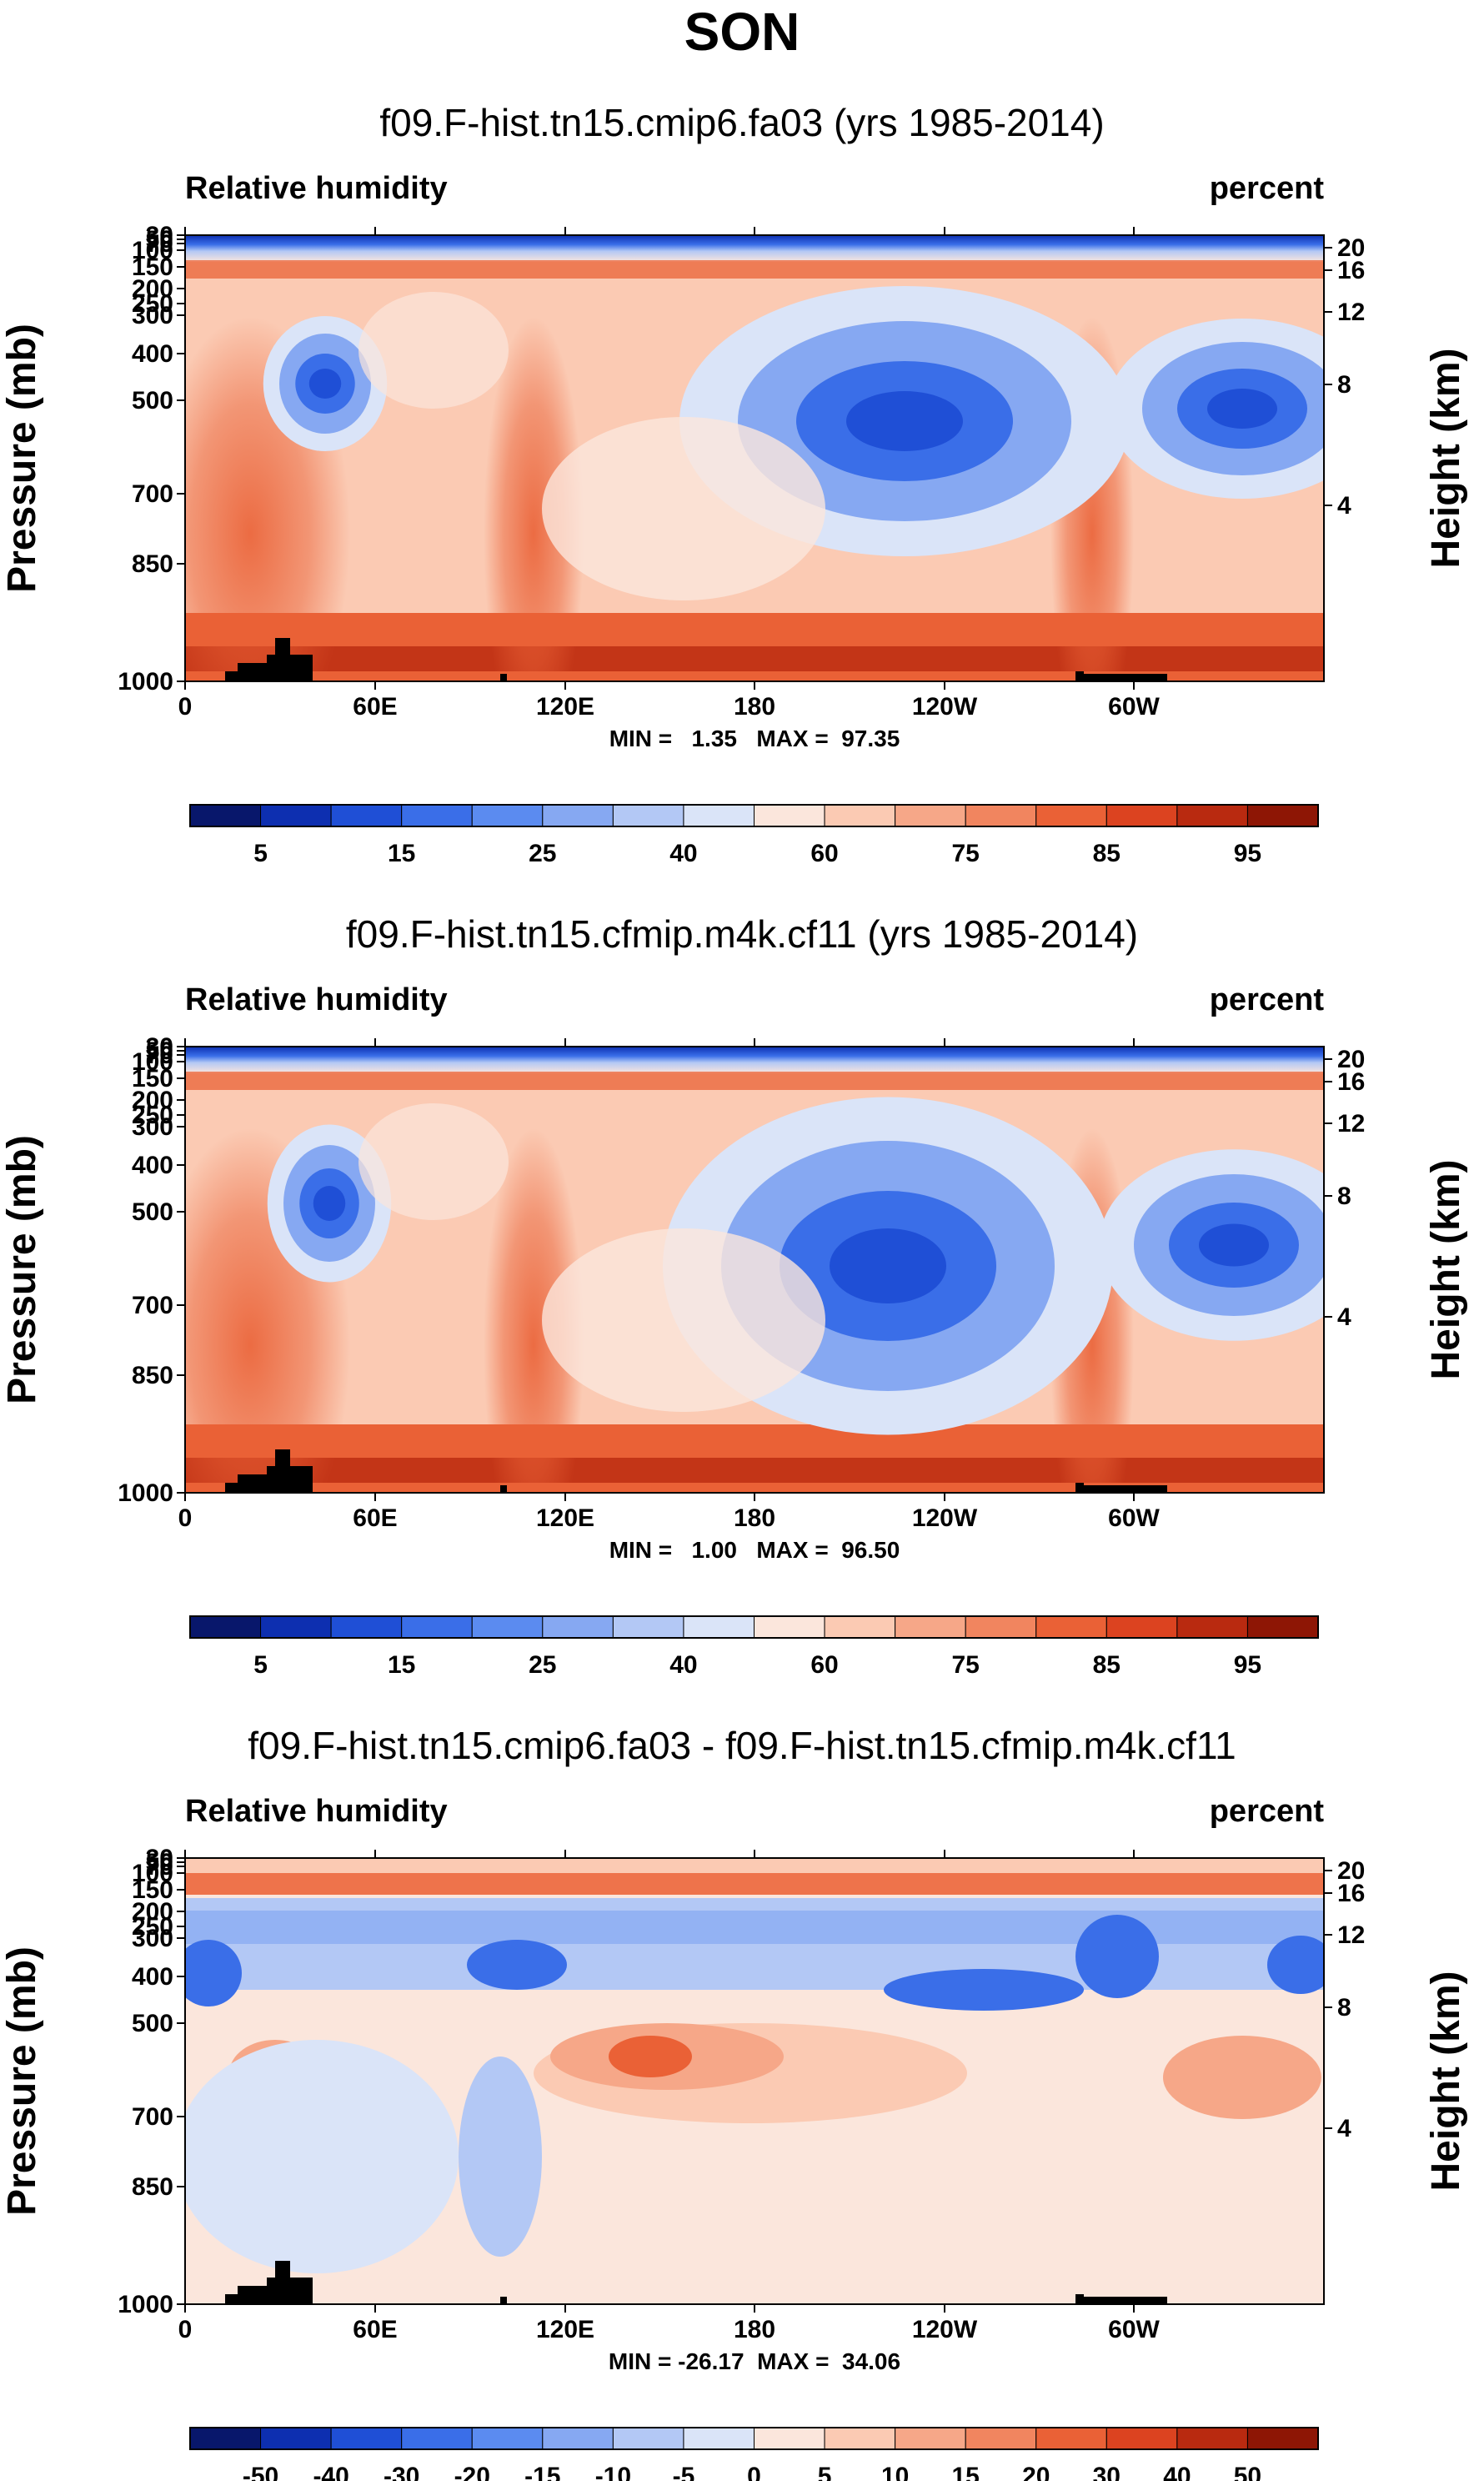  Describe the element at coordinates (1351, 1935) in the screenshot. I see `height-tick-label: 12` at that location.